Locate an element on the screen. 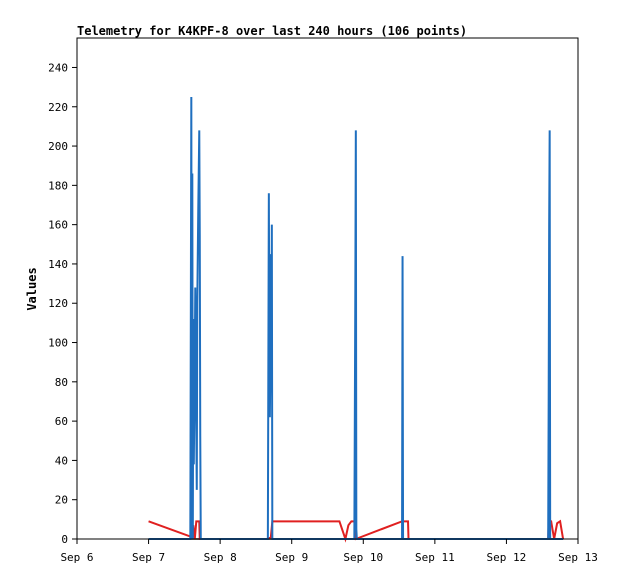 The width and height of the screenshot is (618, 579). y-tick-label: 180 is located at coordinates (58, 185).